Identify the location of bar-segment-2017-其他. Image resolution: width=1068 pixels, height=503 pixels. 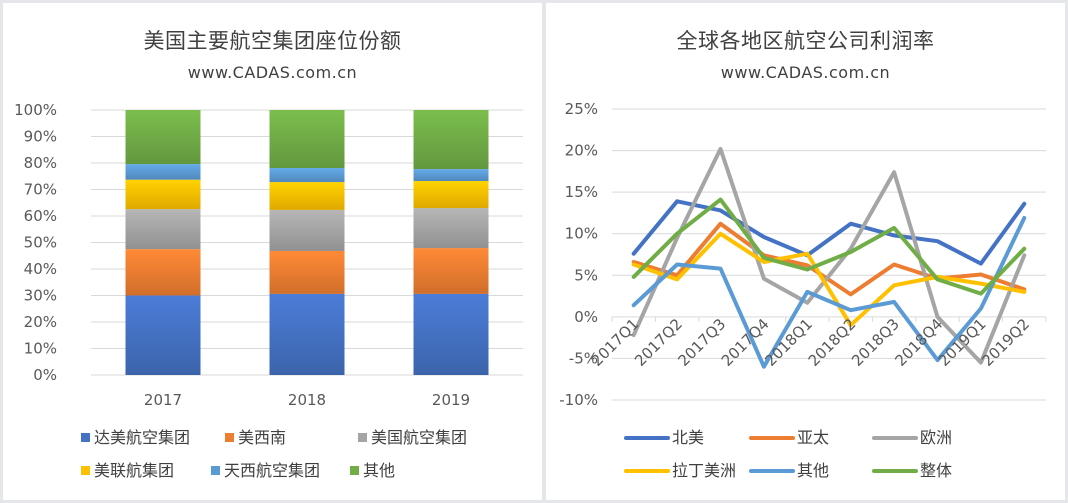
(163, 137).